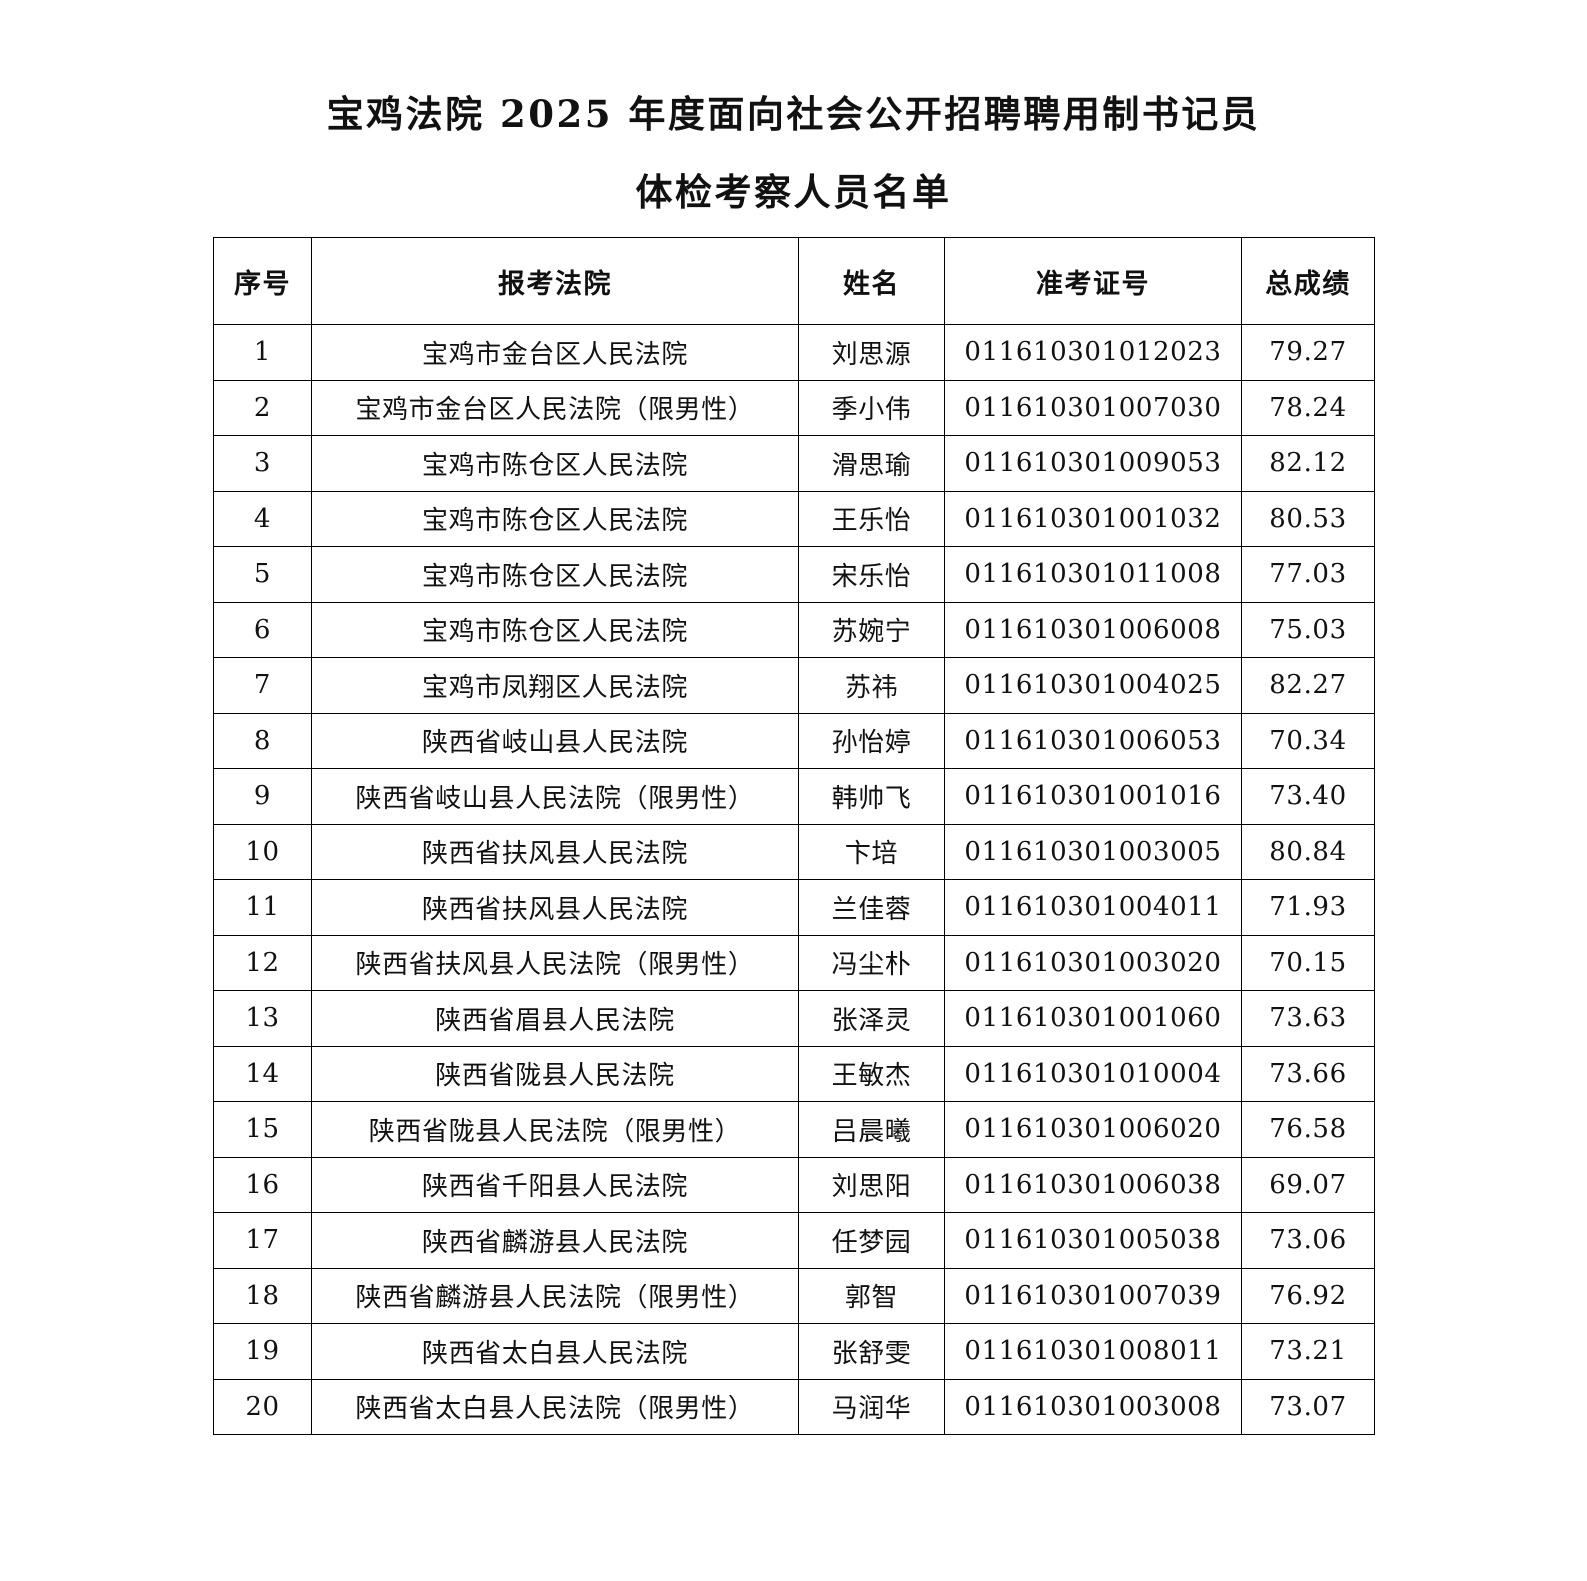 Image resolution: width=1587 pixels, height=1581 pixels. I want to click on cell-ticket: 011610301006008, so click(1093, 629).